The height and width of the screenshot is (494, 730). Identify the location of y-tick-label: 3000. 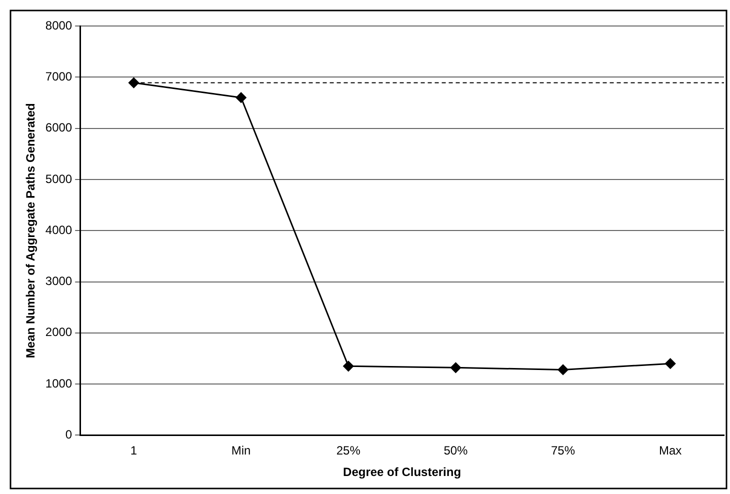
(58, 281).